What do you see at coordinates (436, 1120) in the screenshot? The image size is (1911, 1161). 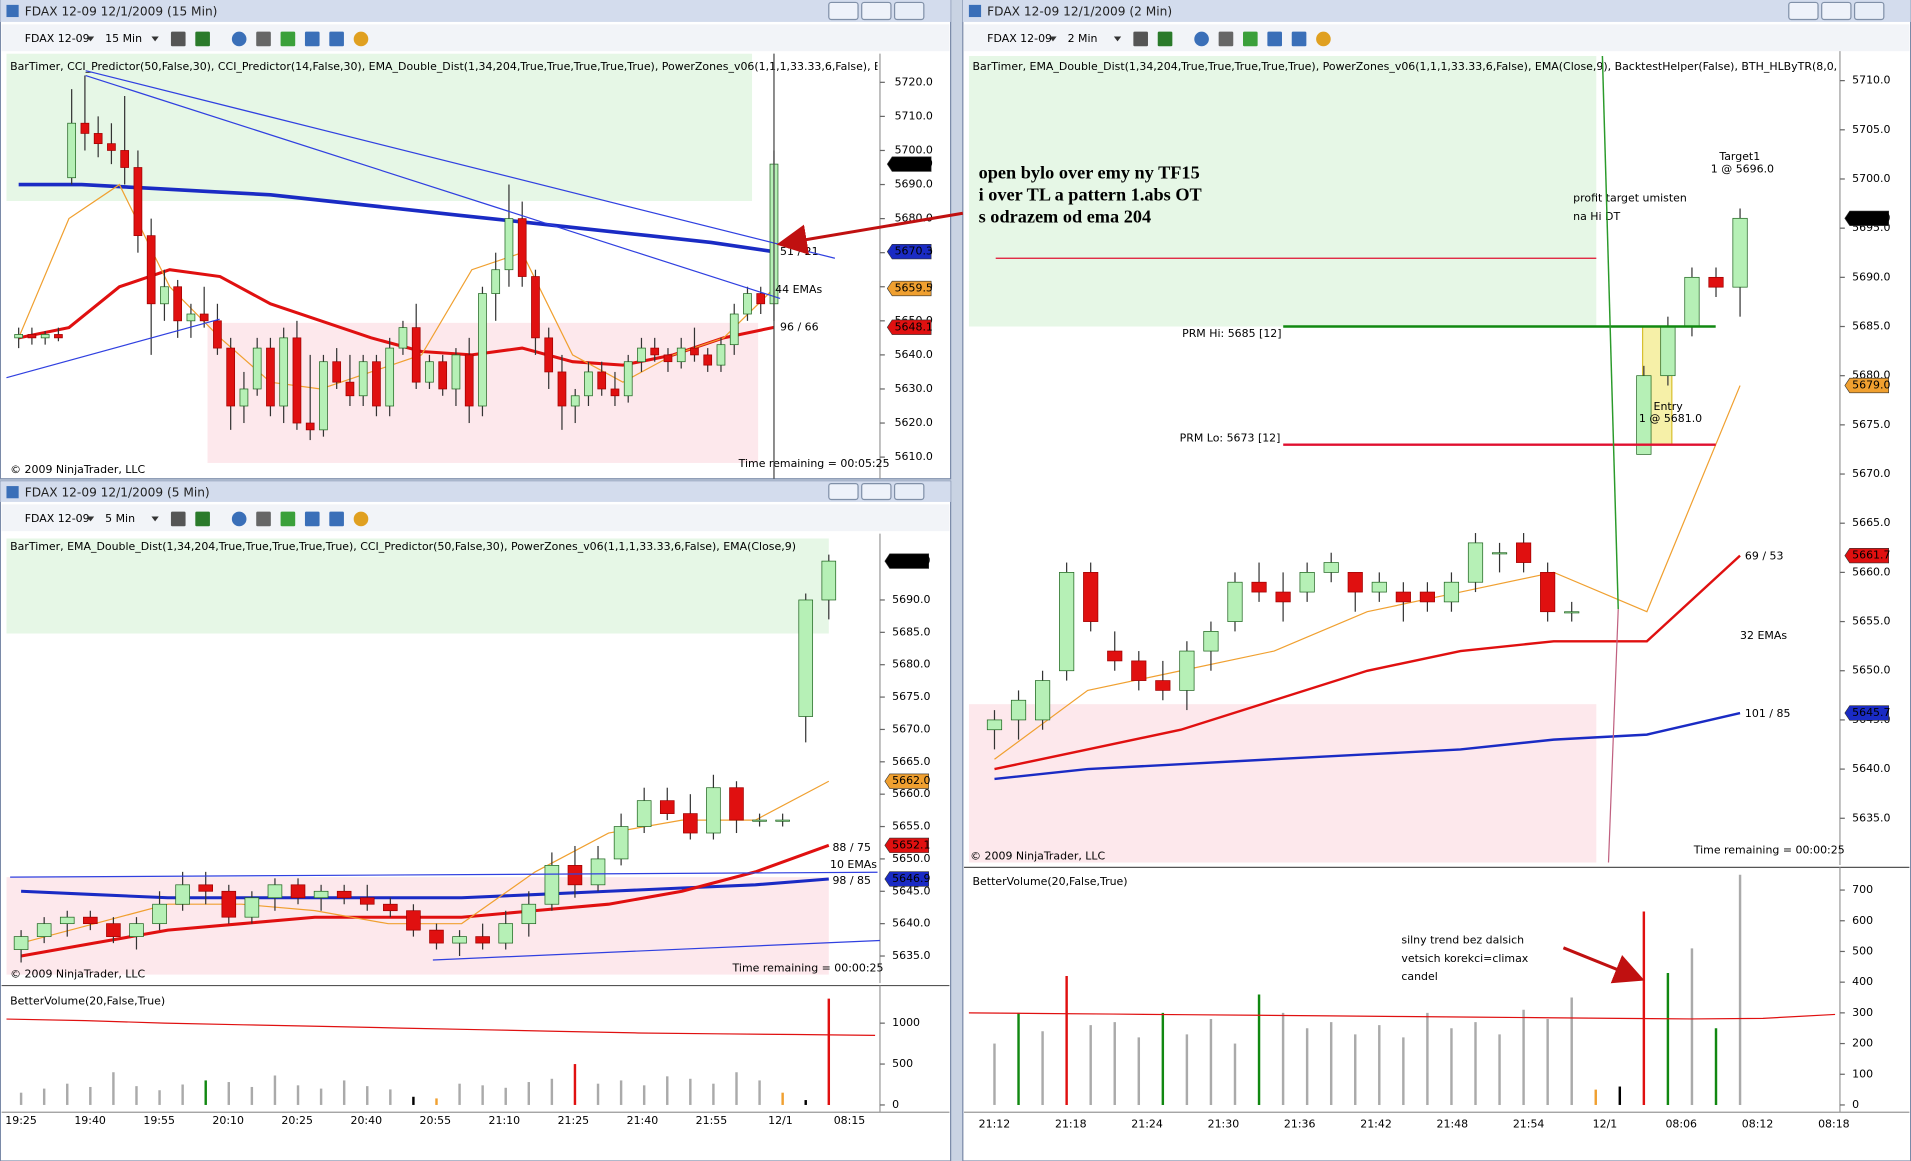 I see `x-tick-label: 20:55` at bounding box center [436, 1120].